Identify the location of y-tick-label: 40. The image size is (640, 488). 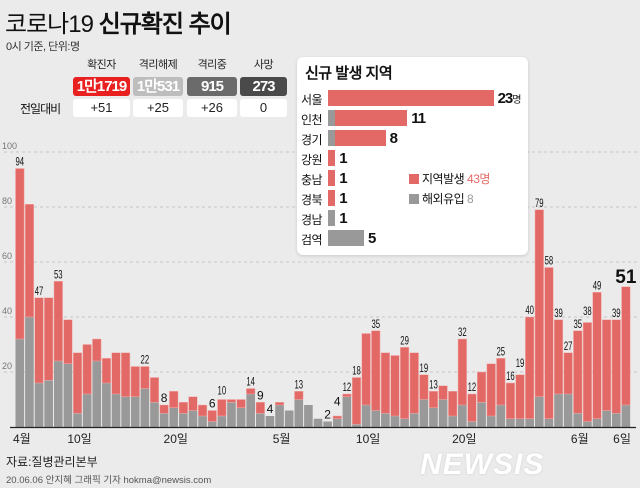
(7, 311).